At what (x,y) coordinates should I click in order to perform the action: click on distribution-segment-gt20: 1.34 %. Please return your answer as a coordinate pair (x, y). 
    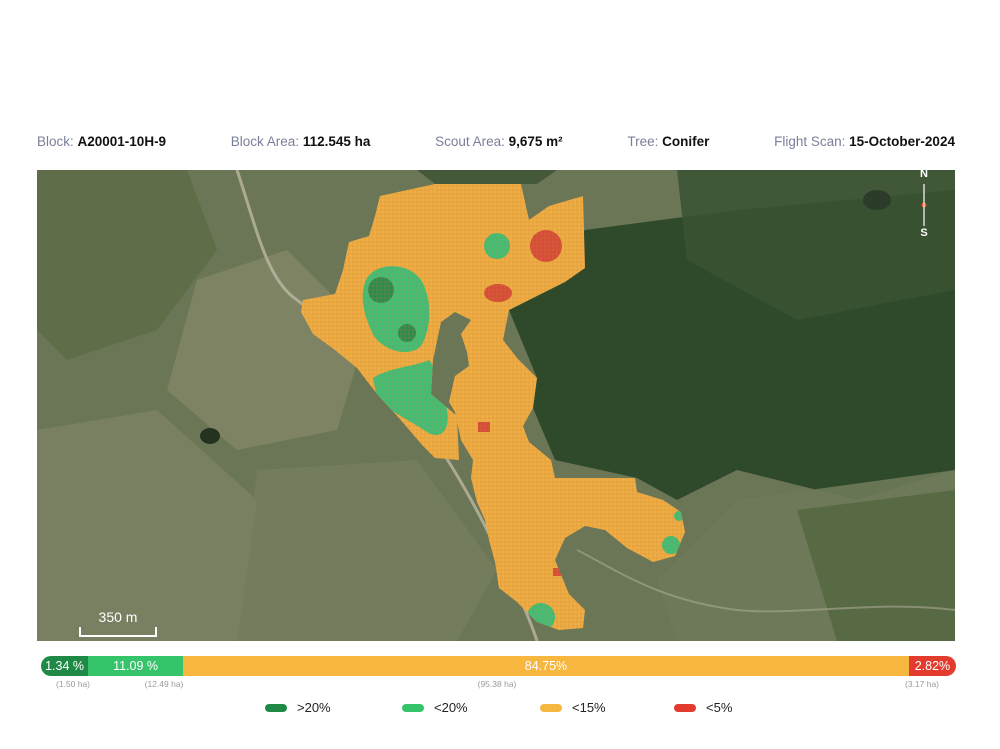
    Looking at the image, I should click on (65, 666).